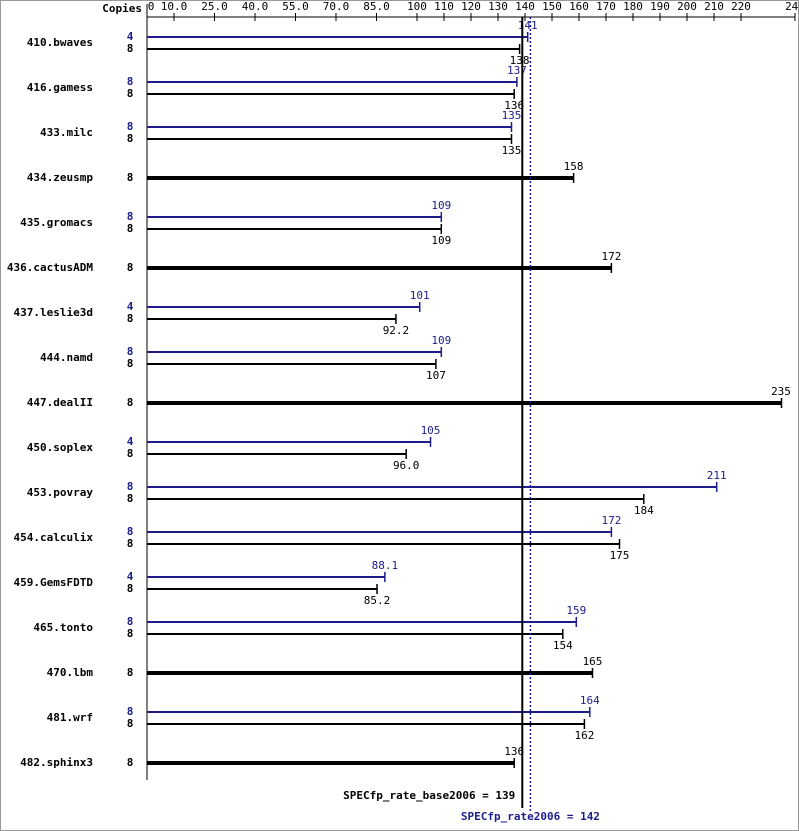 This screenshot has height=831, width=799. What do you see at coordinates (377, 600) in the screenshot?
I see `value-label: 85.2` at bounding box center [377, 600].